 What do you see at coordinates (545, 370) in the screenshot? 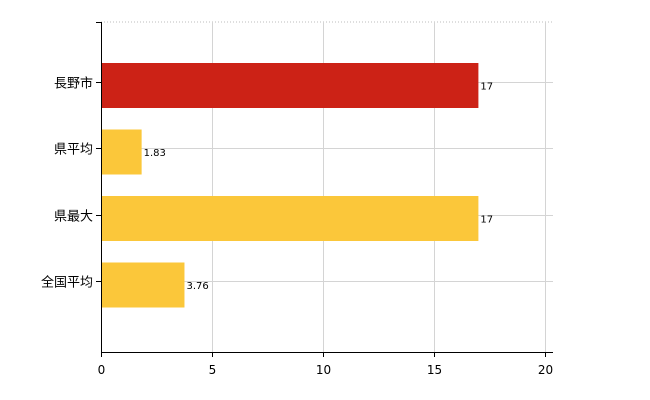
I see `x-tick-label: 20` at bounding box center [545, 370].